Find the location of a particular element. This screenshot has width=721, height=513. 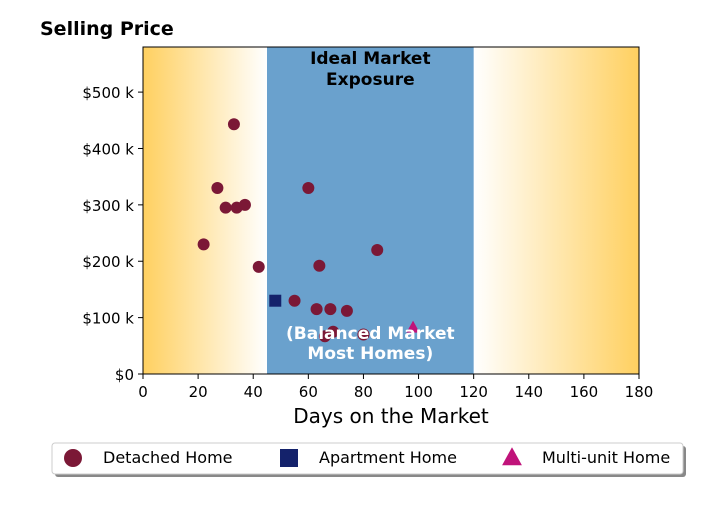

gradient-left is located at coordinates (205, 210).